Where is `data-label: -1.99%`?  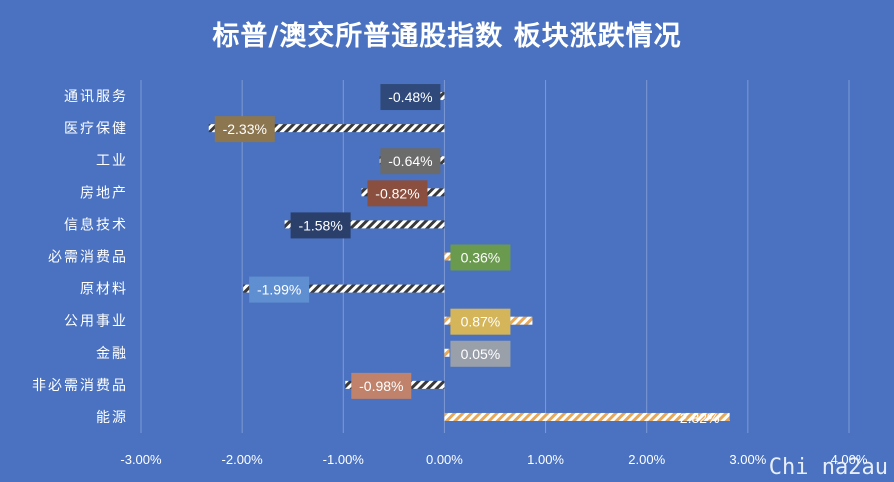 data-label: -1.99% is located at coordinates (279, 290).